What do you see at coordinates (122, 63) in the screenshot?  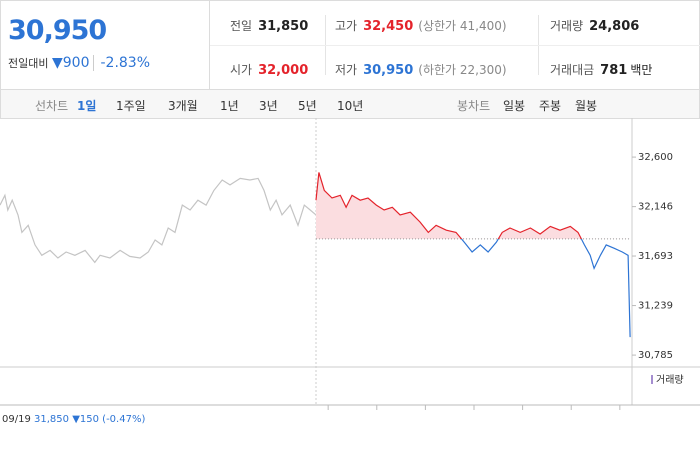 I see `change-pct: -2.83%` at bounding box center [122, 63].